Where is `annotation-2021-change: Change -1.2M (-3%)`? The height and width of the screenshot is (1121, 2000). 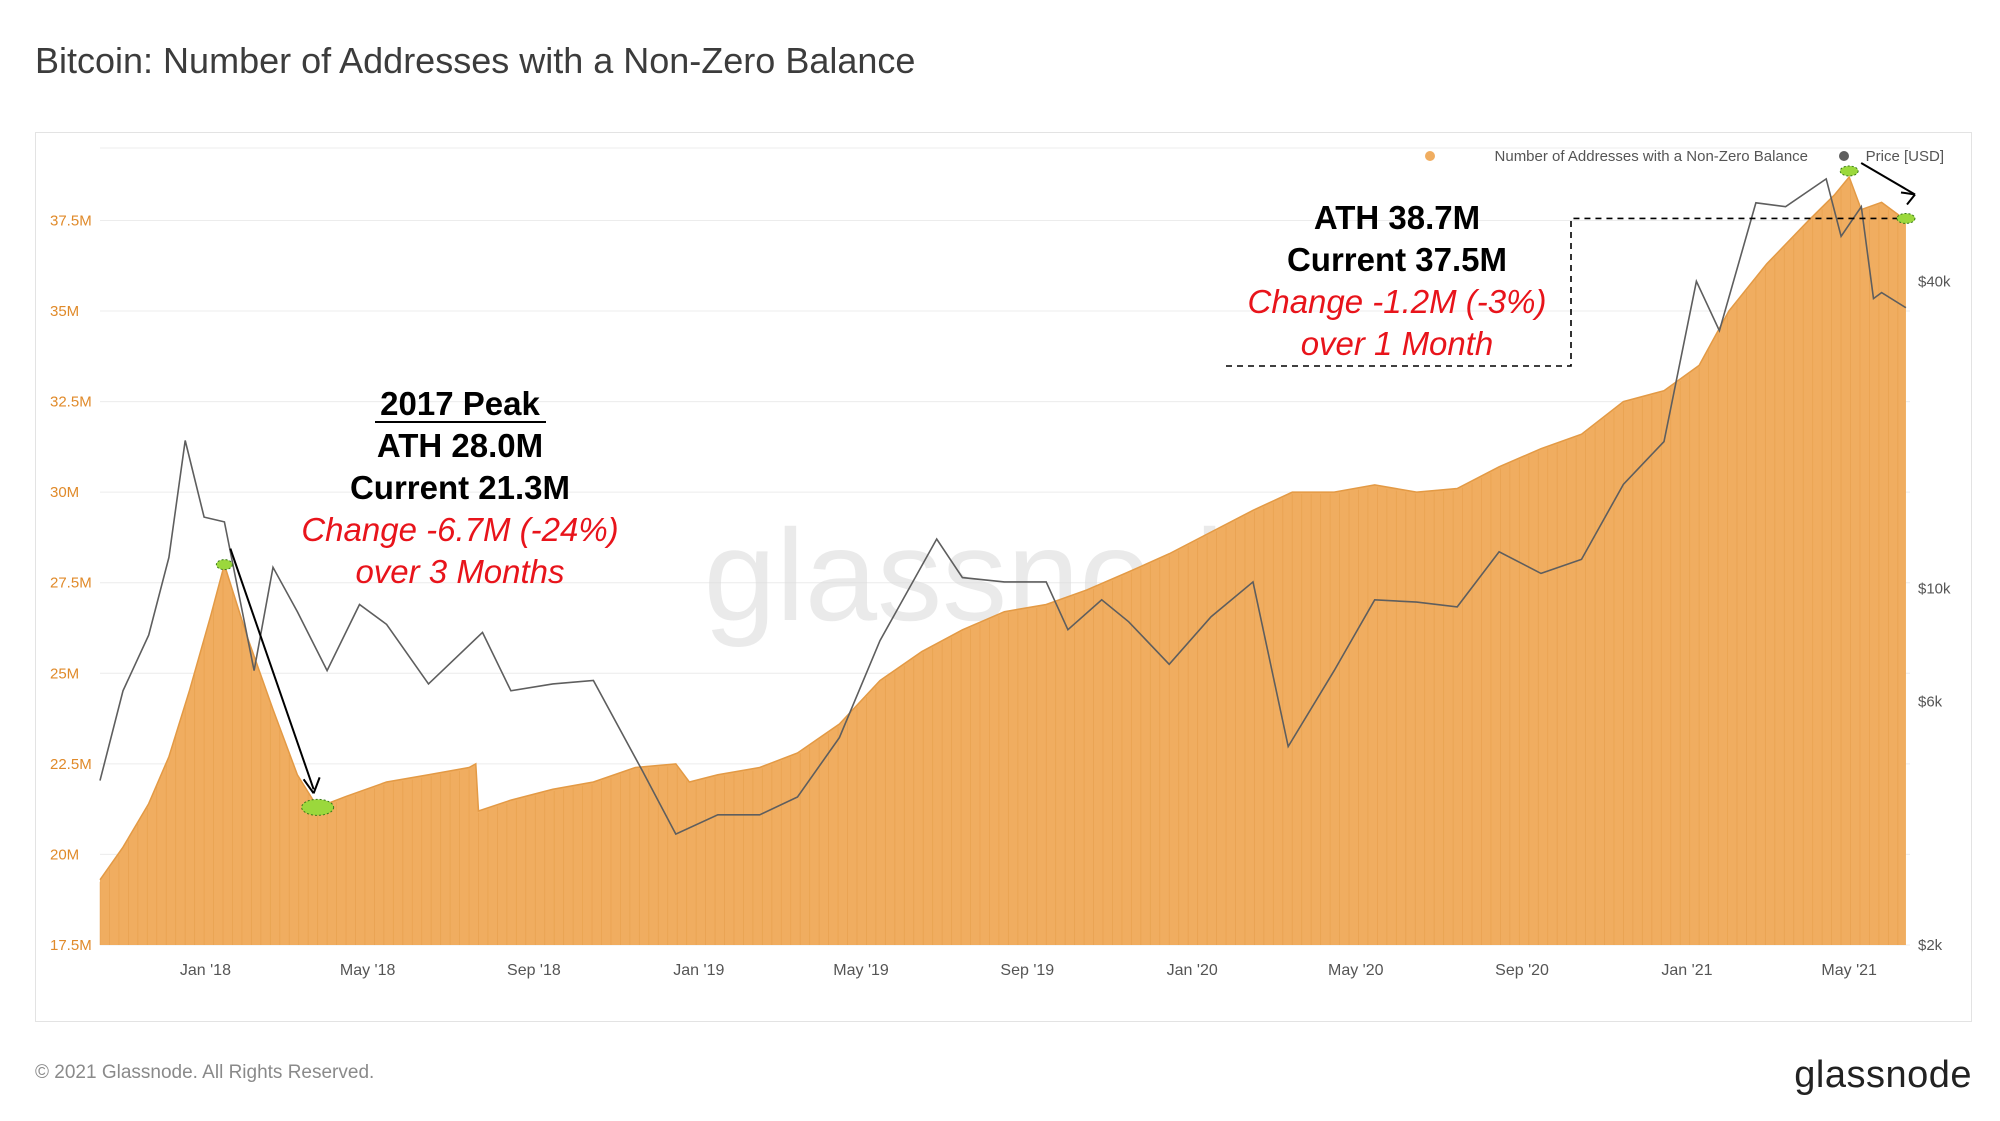 annotation-2021-change: Change -1.2M (-3%) is located at coordinates (1397, 301).